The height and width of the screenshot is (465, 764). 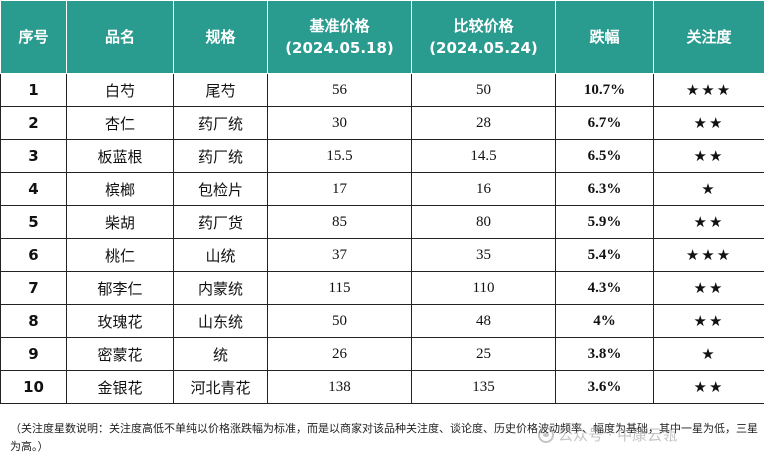 I want to click on row-name: 白芍, so click(x=120, y=90).